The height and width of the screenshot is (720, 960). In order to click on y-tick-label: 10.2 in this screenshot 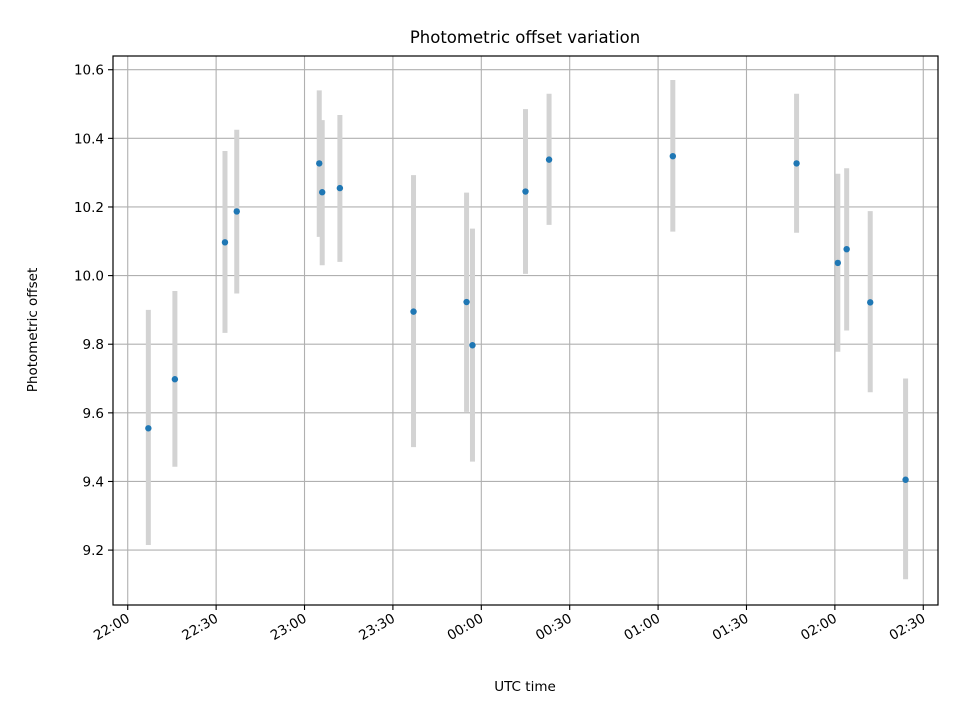, I will do `click(89, 208)`.